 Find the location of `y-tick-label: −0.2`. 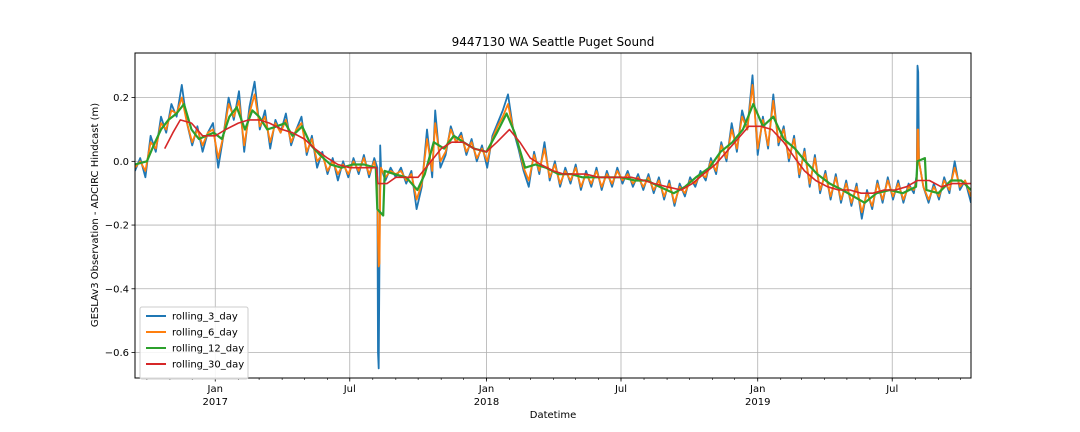

y-tick-label: −0.2 is located at coordinates (117, 226).